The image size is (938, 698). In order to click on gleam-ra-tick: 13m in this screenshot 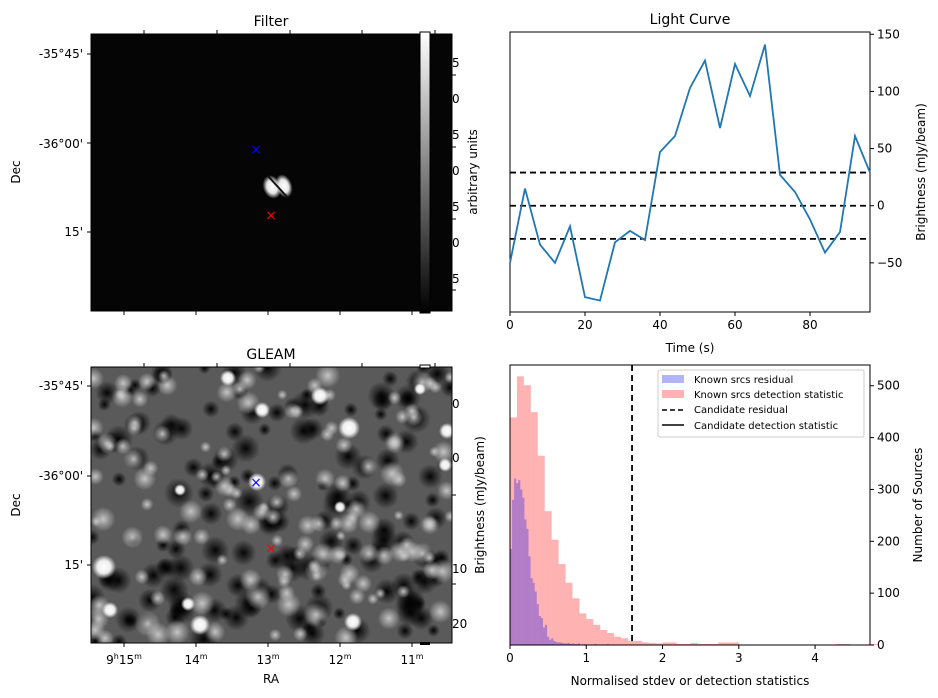, I will do `click(267, 659)`.